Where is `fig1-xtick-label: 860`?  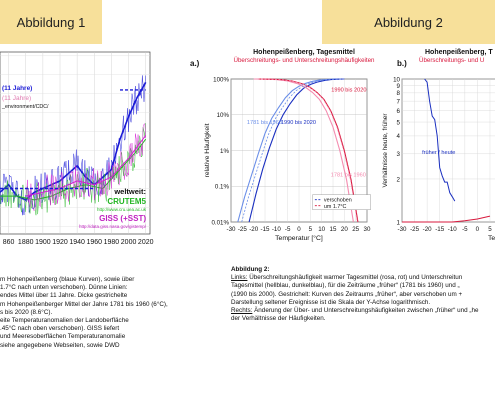 fig1-xtick-label: 860 is located at coordinates (9, 242).